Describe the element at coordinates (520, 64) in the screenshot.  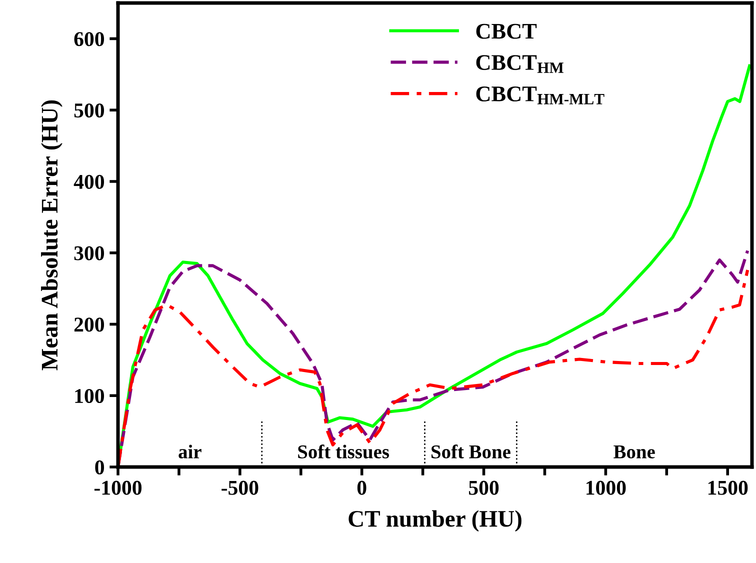
I see `legend-label: CBCT$_{HM}$` at that location.